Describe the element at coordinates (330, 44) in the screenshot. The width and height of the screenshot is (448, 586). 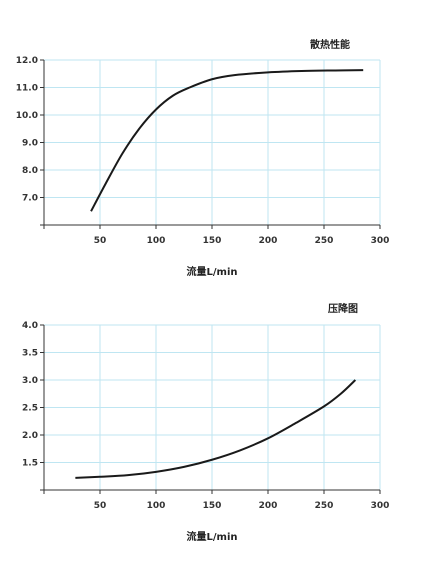
I see `chart-title: 散热性能` at that location.